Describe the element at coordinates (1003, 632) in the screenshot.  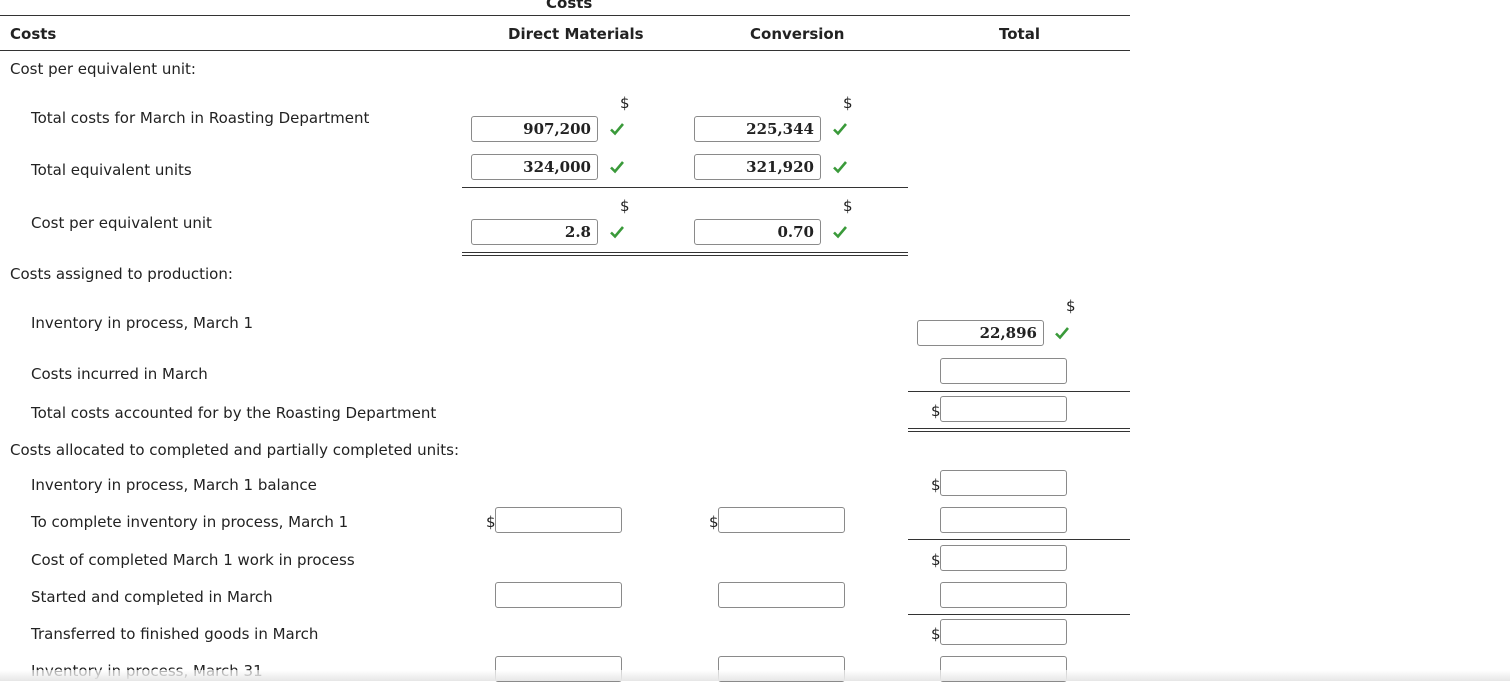
I see `total-transferred-input` at that location.